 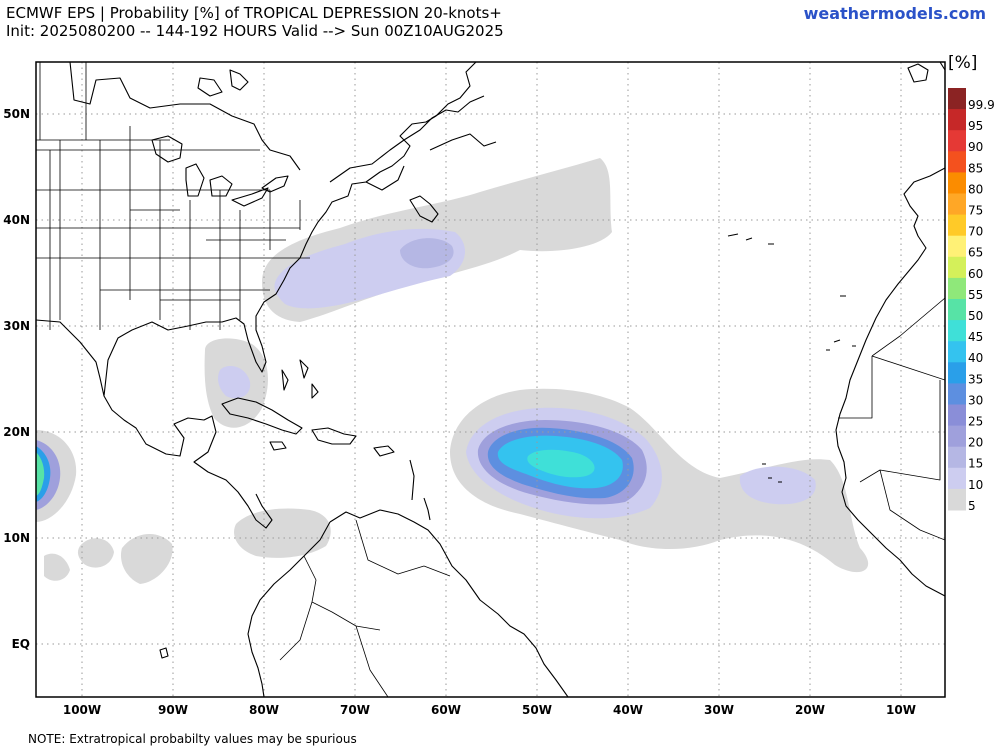 I want to click on legend-label: 25, so click(x=975, y=422).